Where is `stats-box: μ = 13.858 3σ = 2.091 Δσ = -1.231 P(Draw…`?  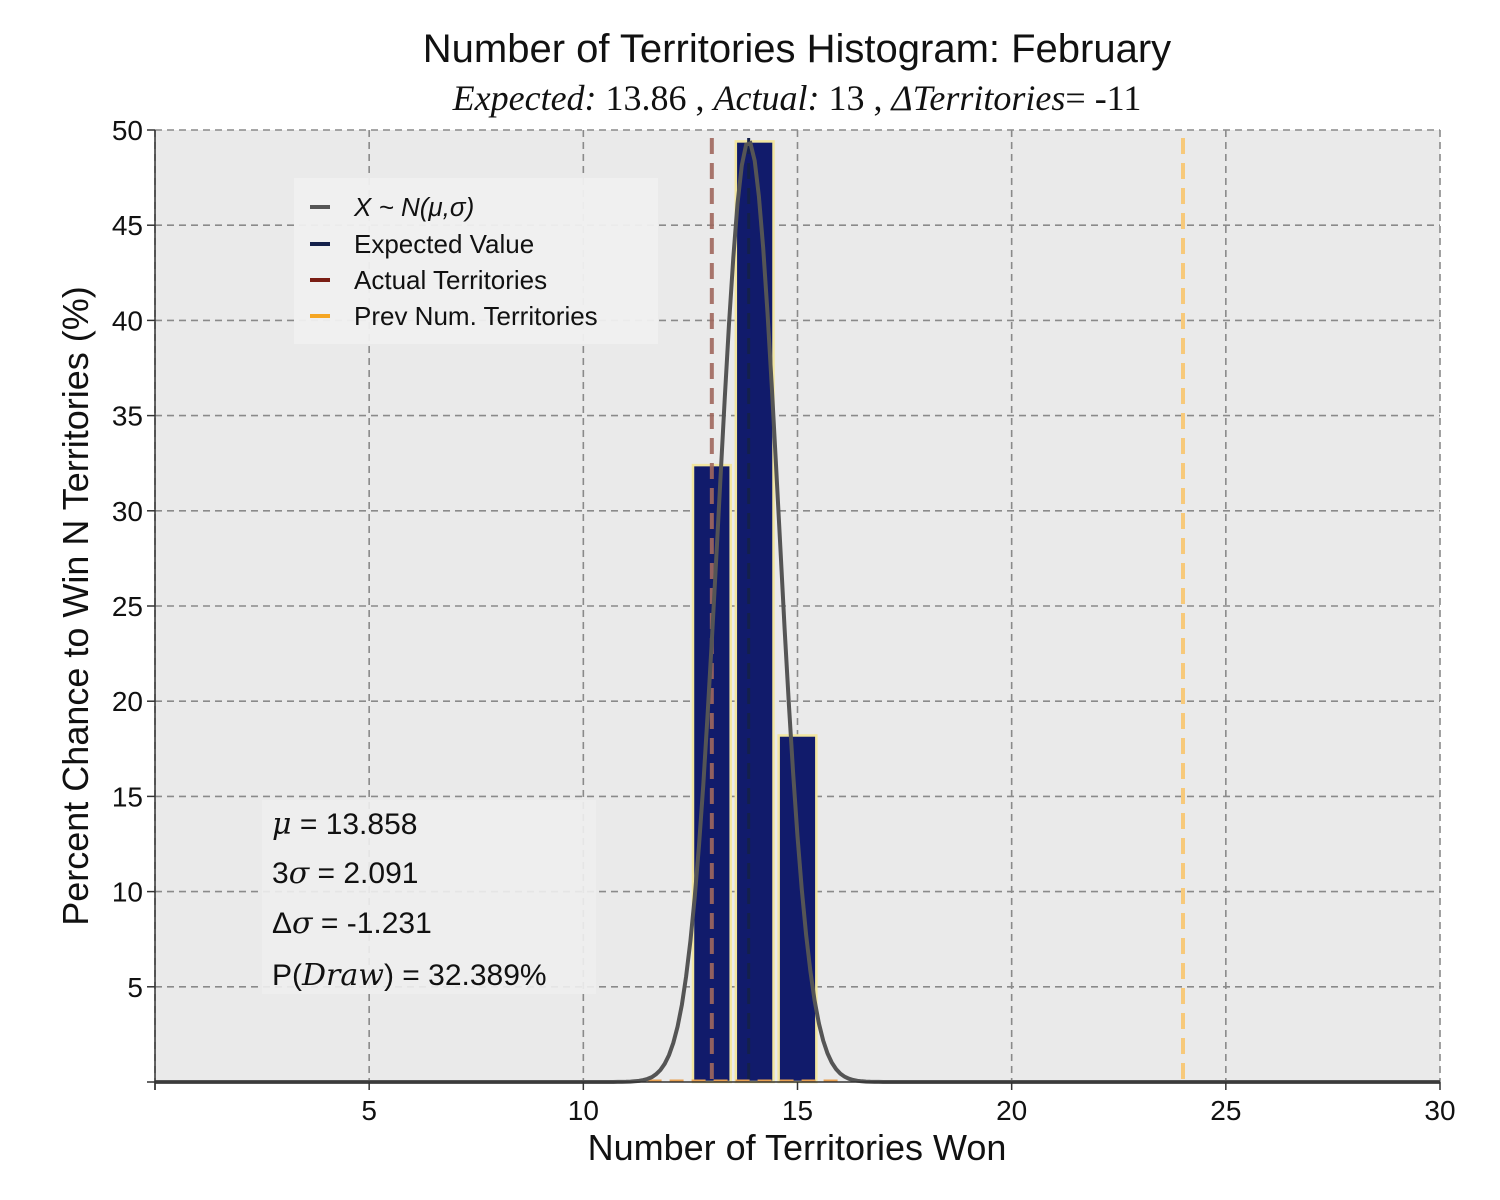
stats-box: μ = 13.858 3σ = 2.091 Δσ = -1.231 P(Draw… is located at coordinates (429, 897).